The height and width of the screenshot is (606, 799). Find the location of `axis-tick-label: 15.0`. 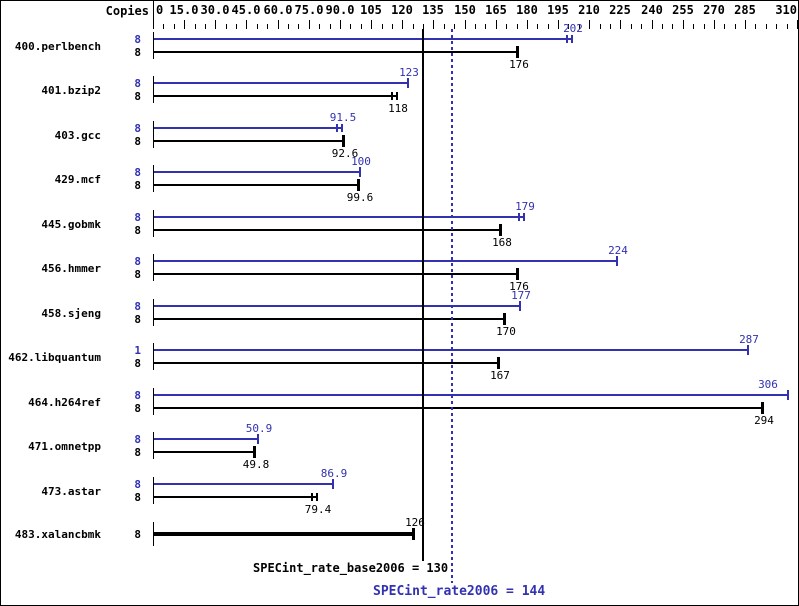

axis-tick-label: 15.0 is located at coordinates (184, 10).